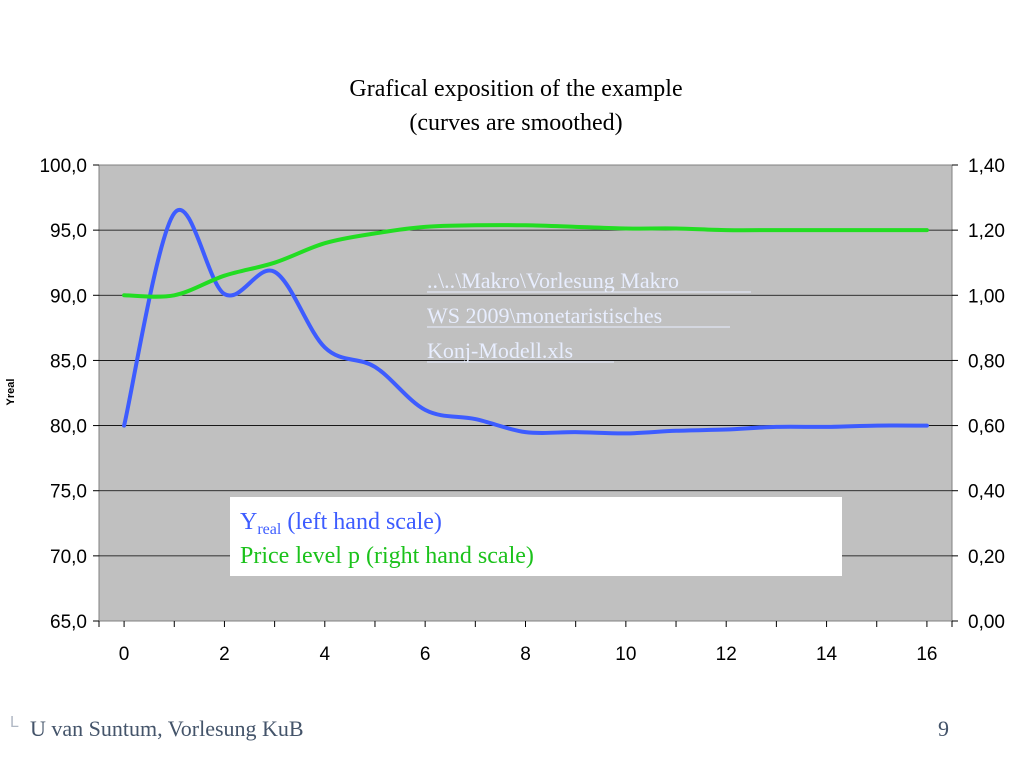 The width and height of the screenshot is (1024, 768). Describe the element at coordinates (525, 261) in the screenshot. I see `series-line-price-level` at that location.